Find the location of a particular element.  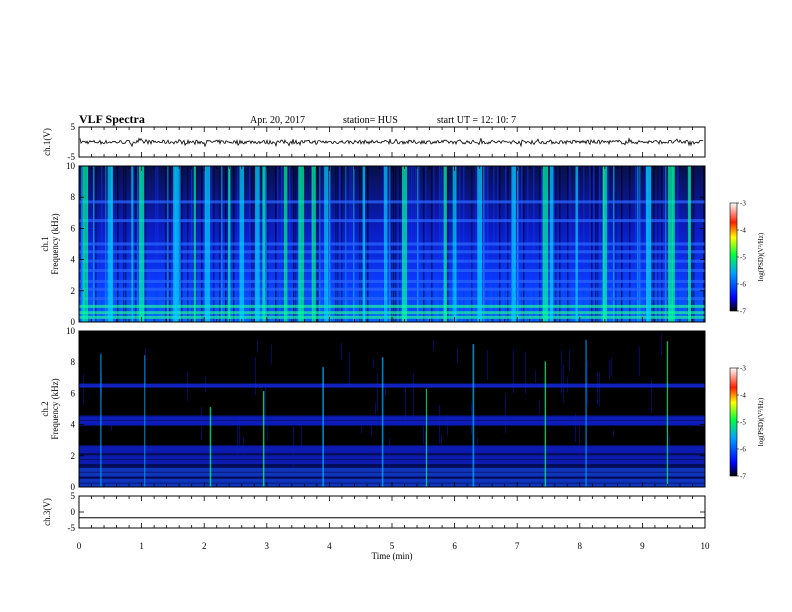

mid-freq-noise is located at coordinates (392, 421).